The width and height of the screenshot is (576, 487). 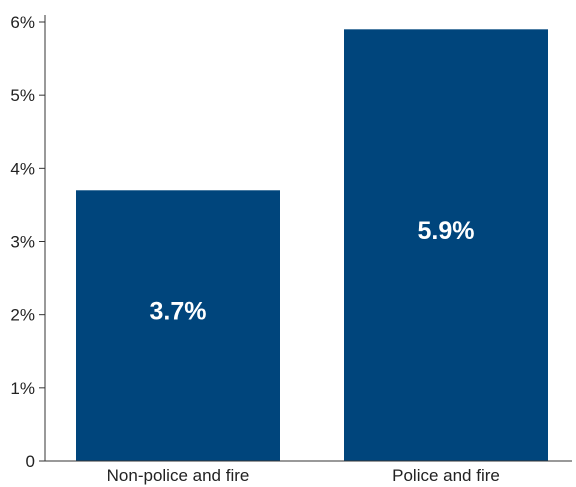 What do you see at coordinates (30, 461) in the screenshot?
I see `y-tick-label: 0` at bounding box center [30, 461].